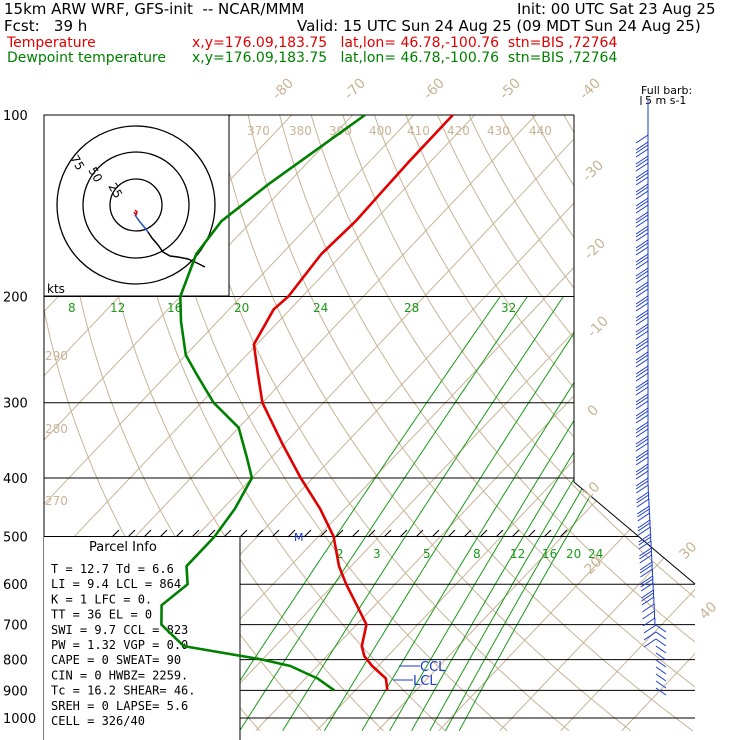  Describe the element at coordinates (141, 223) in the screenshot. I see `hodograph-trace-mid` at that location.